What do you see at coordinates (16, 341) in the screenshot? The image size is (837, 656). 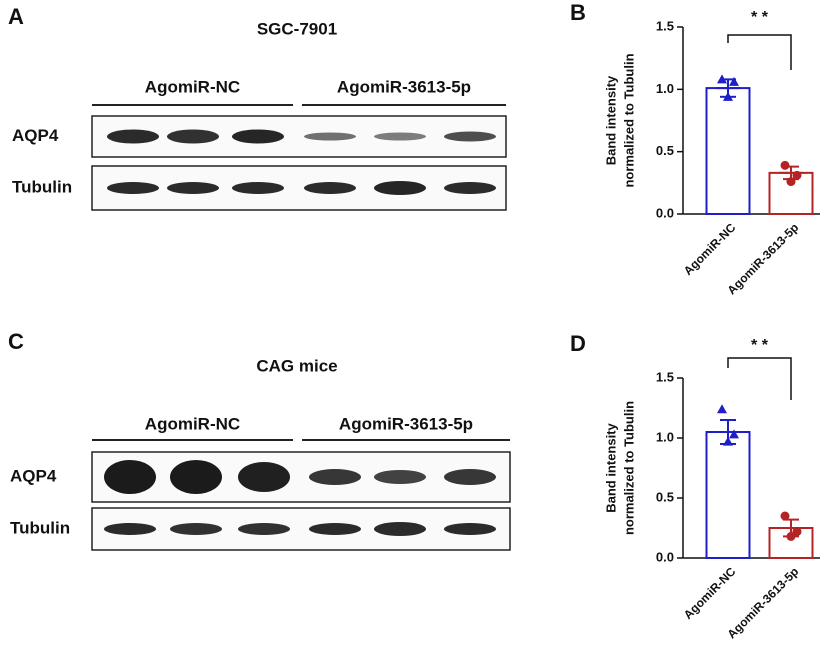 I see `panel-label: C` at bounding box center [16, 341].